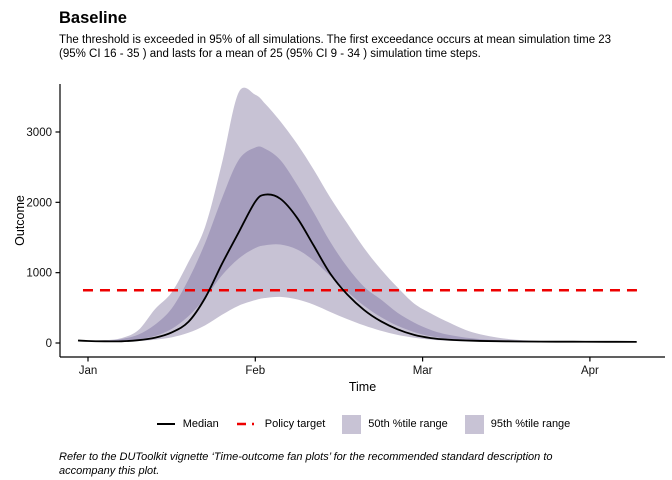 Image resolution: width=672 pixels, height=480 pixels. What do you see at coordinates (39, 133) in the screenshot?
I see `y-tick-label: 3000` at bounding box center [39, 133].